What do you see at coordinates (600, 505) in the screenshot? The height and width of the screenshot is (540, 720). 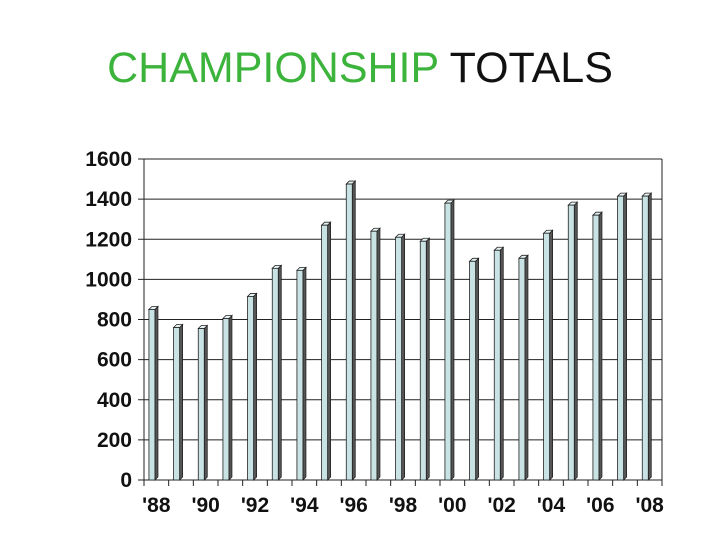 I see `x-tick-label-9: '06` at bounding box center [600, 505].